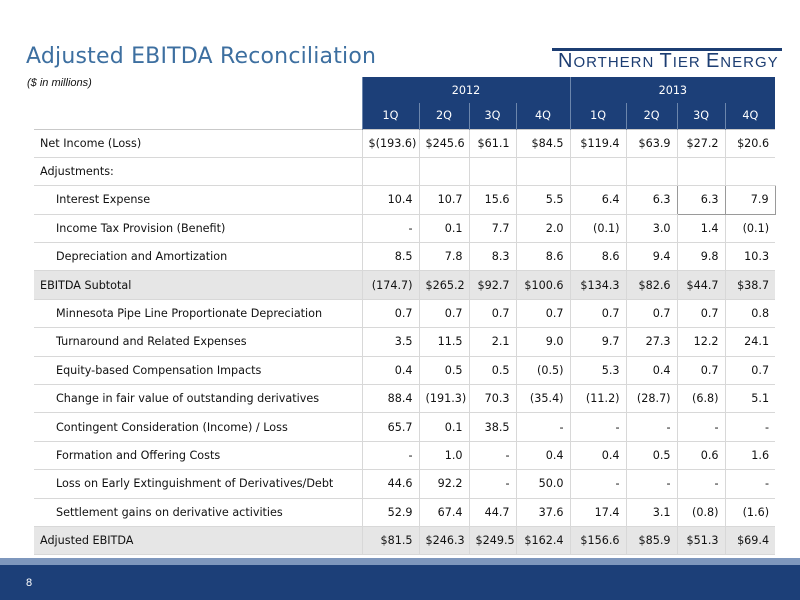 This screenshot has width=800, height=600. I want to click on value-cell: 15.6, so click(492, 200).